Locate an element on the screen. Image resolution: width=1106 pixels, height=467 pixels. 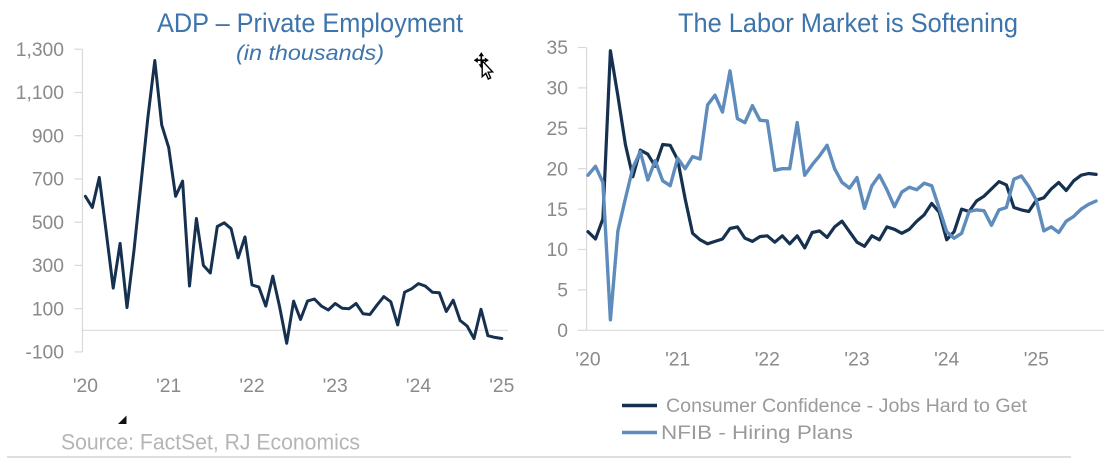
svg-text: 35 is located at coordinates (557, 48).